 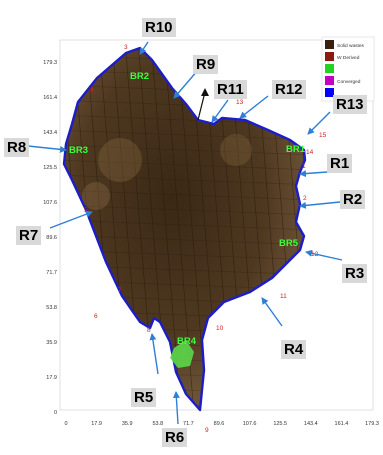 I want to click on point-15: 15, so click(x=323, y=135).